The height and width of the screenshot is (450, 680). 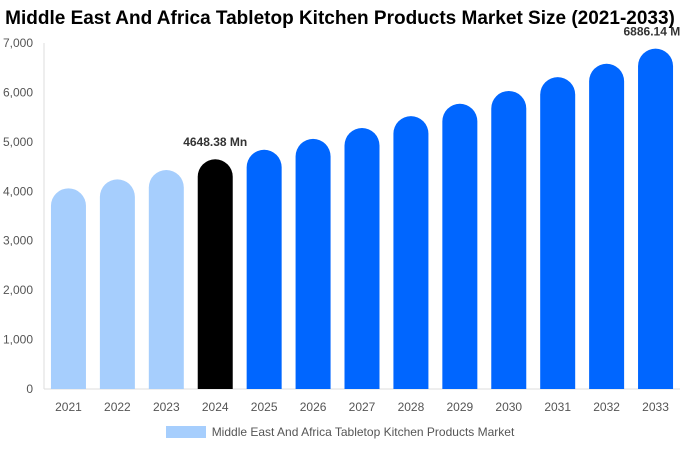 What do you see at coordinates (313, 263) in the screenshot?
I see `bar-2026` at bounding box center [313, 263].